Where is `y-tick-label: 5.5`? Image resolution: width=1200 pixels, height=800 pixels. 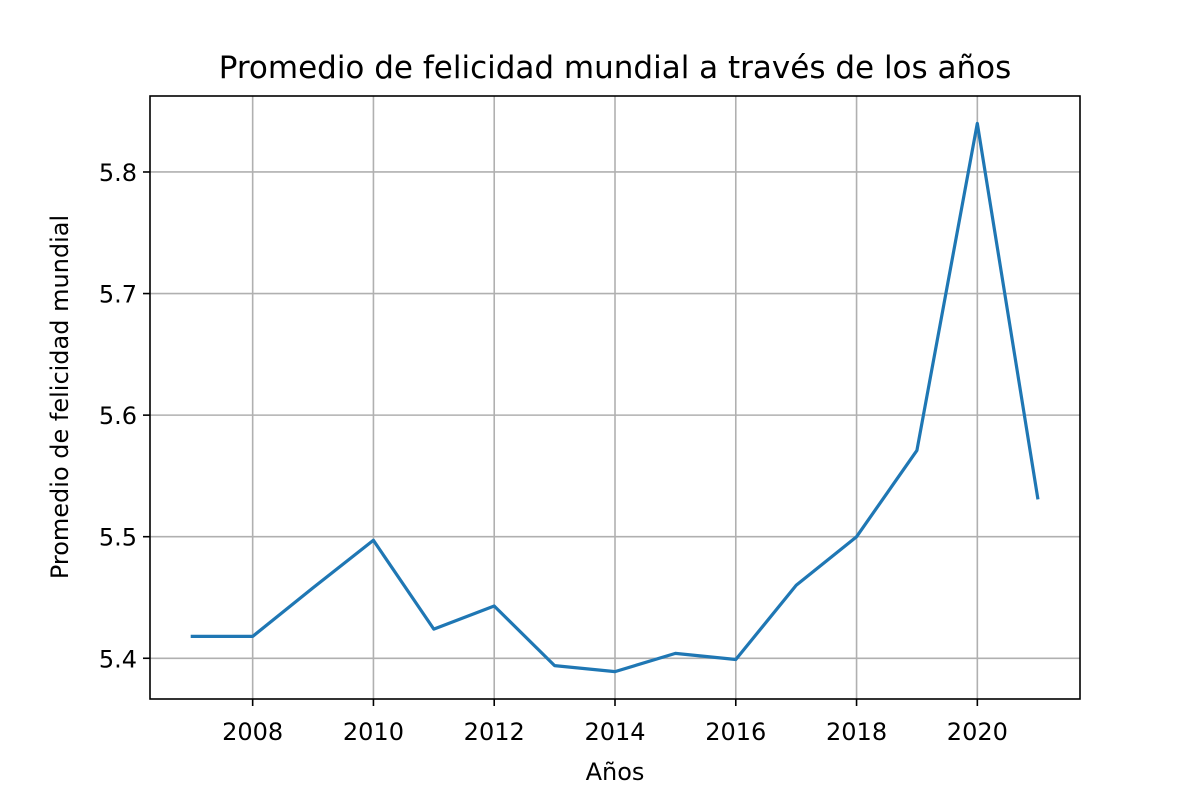
y-tick-label: 5.5 is located at coordinates (118, 538).